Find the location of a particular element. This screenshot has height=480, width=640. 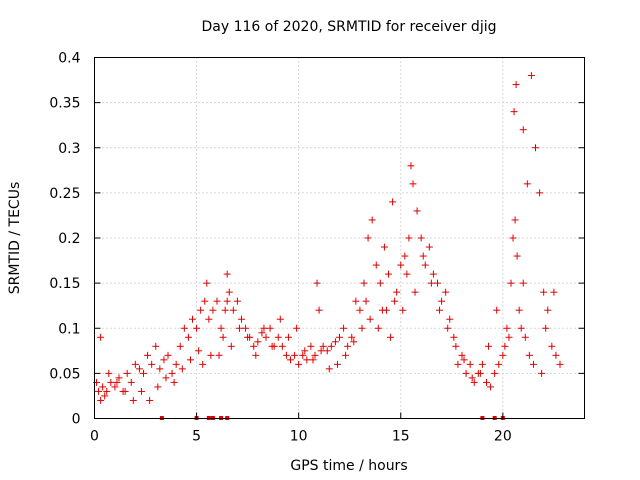

x-tick-label: 10 is located at coordinates (299, 437).